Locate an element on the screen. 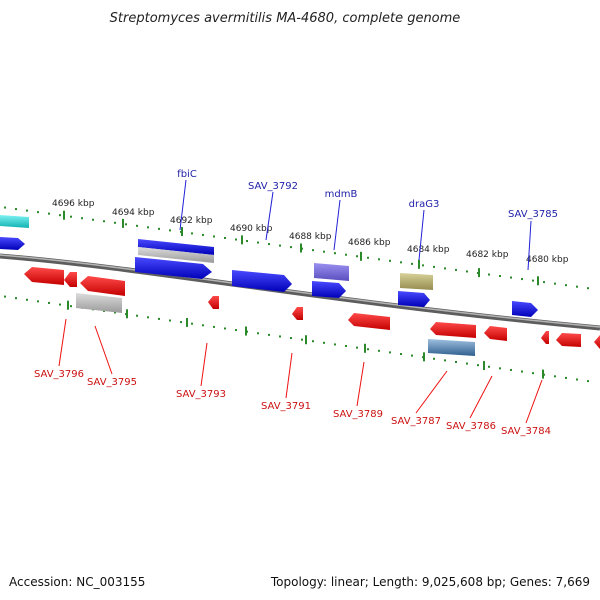 The width and height of the screenshot is (600, 600). gene-feature-draG3 is located at coordinates (416, 281).